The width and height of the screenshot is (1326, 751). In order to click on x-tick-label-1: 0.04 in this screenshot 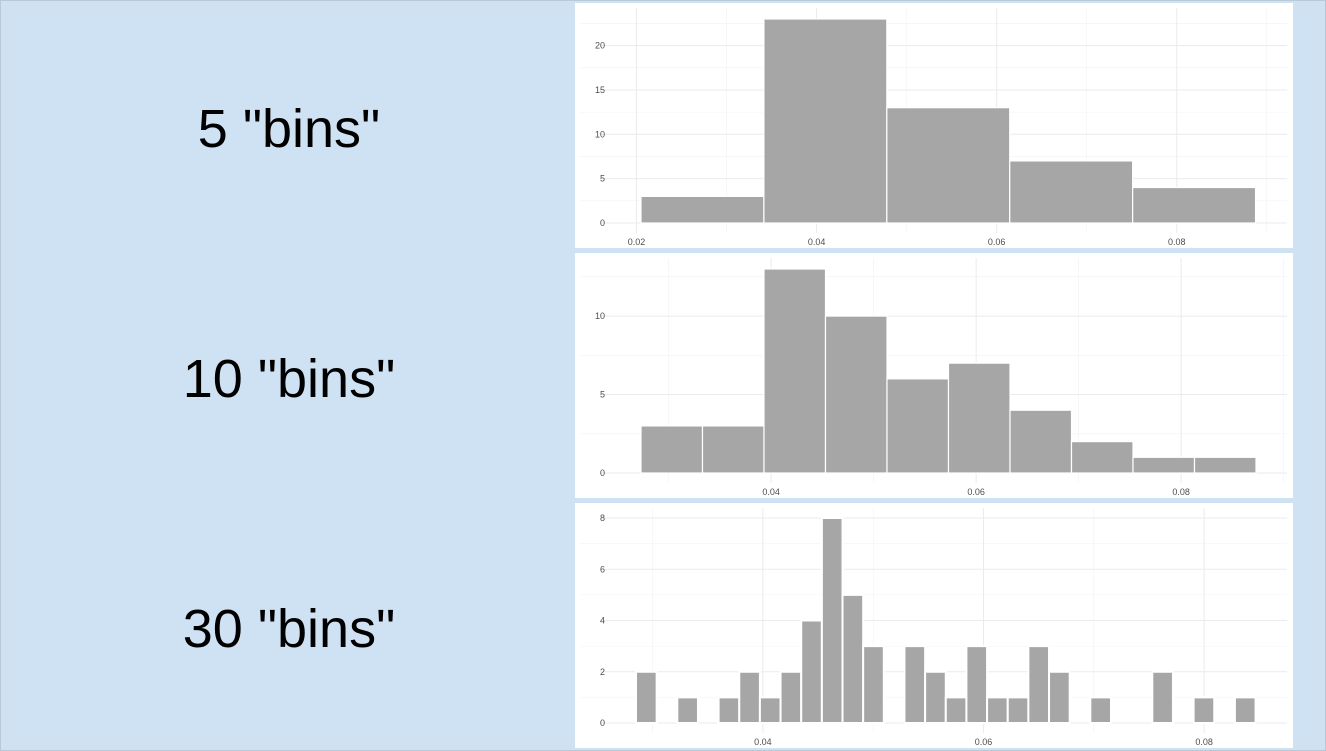, I will do `click(817, 242)`.